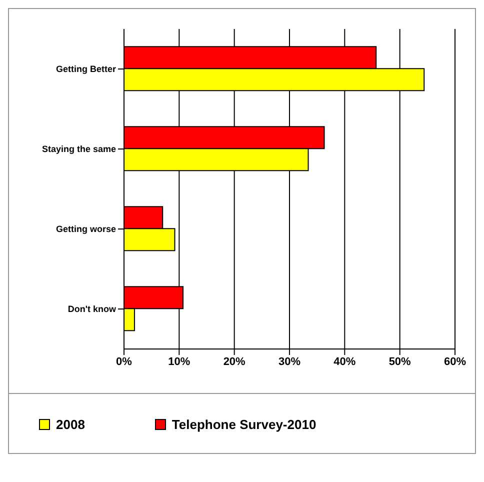  I want to click on y-tick-label: Staying the same, so click(79, 149).